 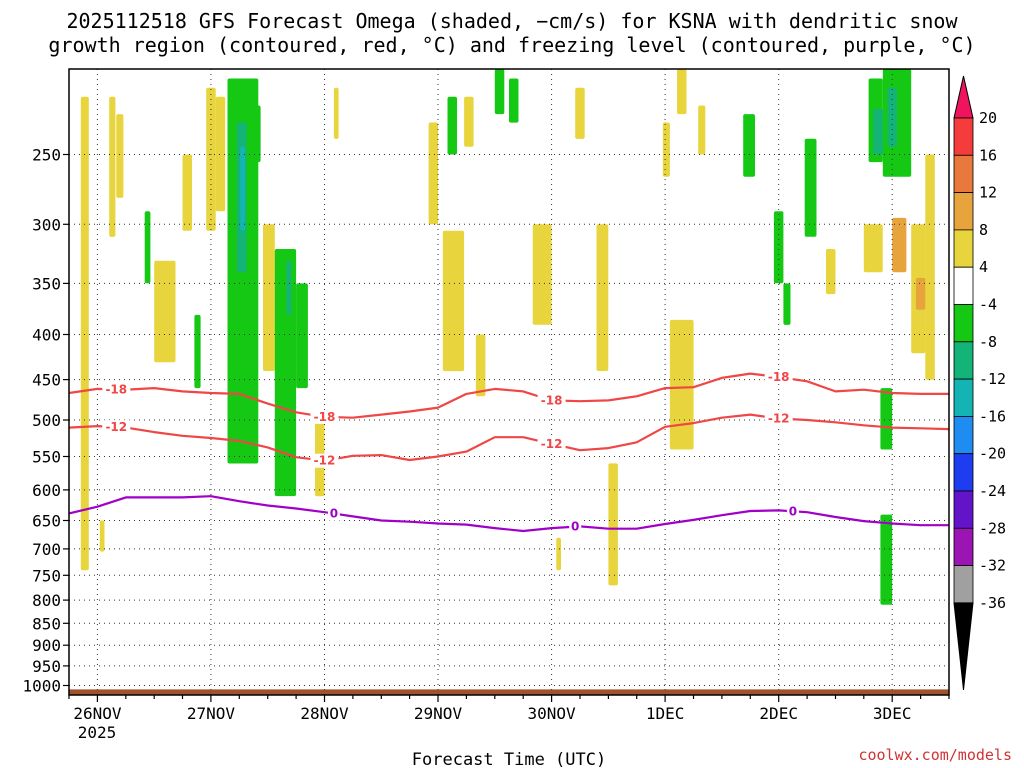 What do you see at coordinates (552, 713) in the screenshot?
I see `x-tick-label-30nov: 30NOV` at bounding box center [552, 713].